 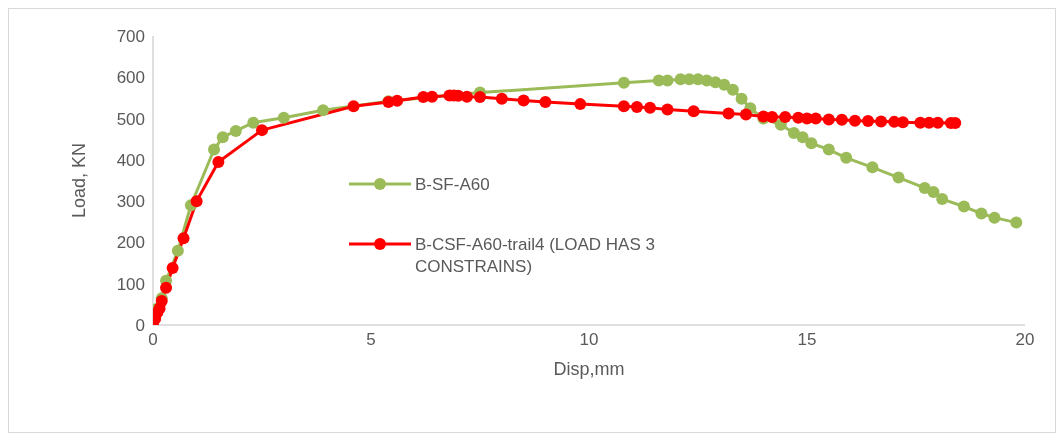 What do you see at coordinates (1025, 340) in the screenshot?
I see `x-tick-label: 20` at bounding box center [1025, 340].